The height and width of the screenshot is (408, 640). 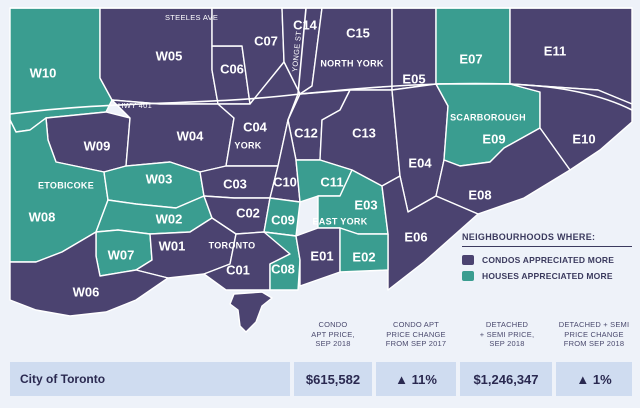 I want to click on toronto-islands, so click(x=251, y=312).